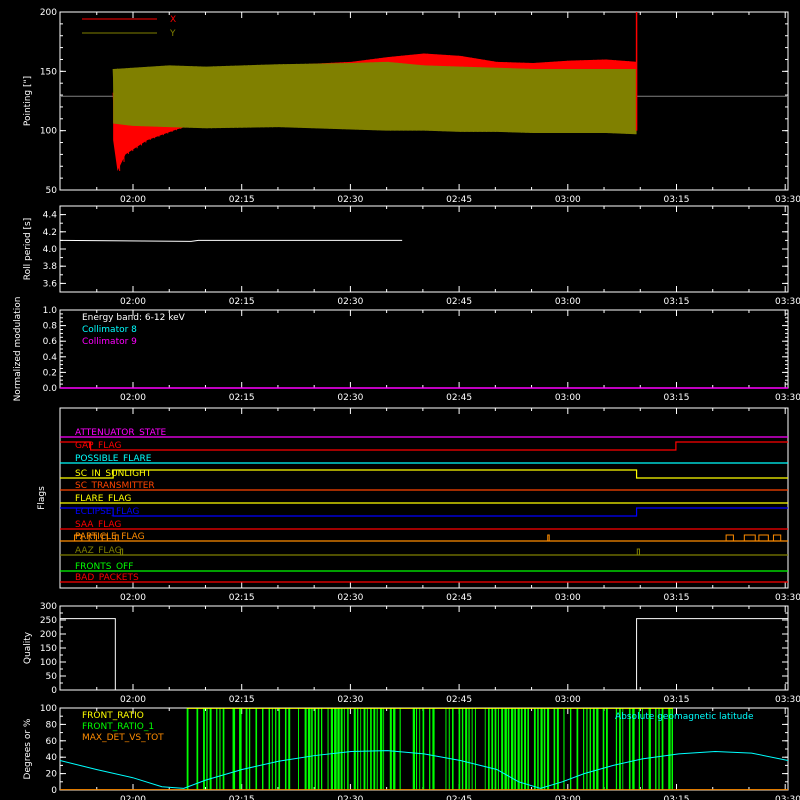 The height and width of the screenshot is (800, 800). What do you see at coordinates (424, 654) in the screenshot?
I see `quality-line` at bounding box center [424, 654].